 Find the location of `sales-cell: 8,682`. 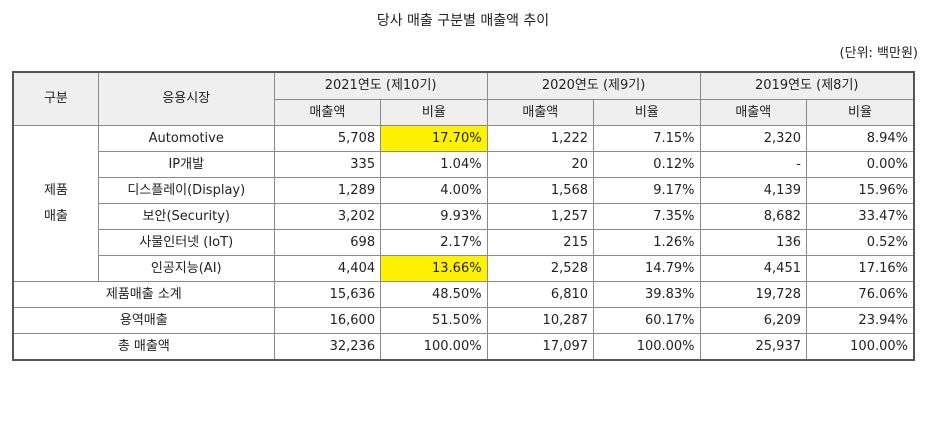

sales-cell: 8,682 is located at coordinates (753, 216).